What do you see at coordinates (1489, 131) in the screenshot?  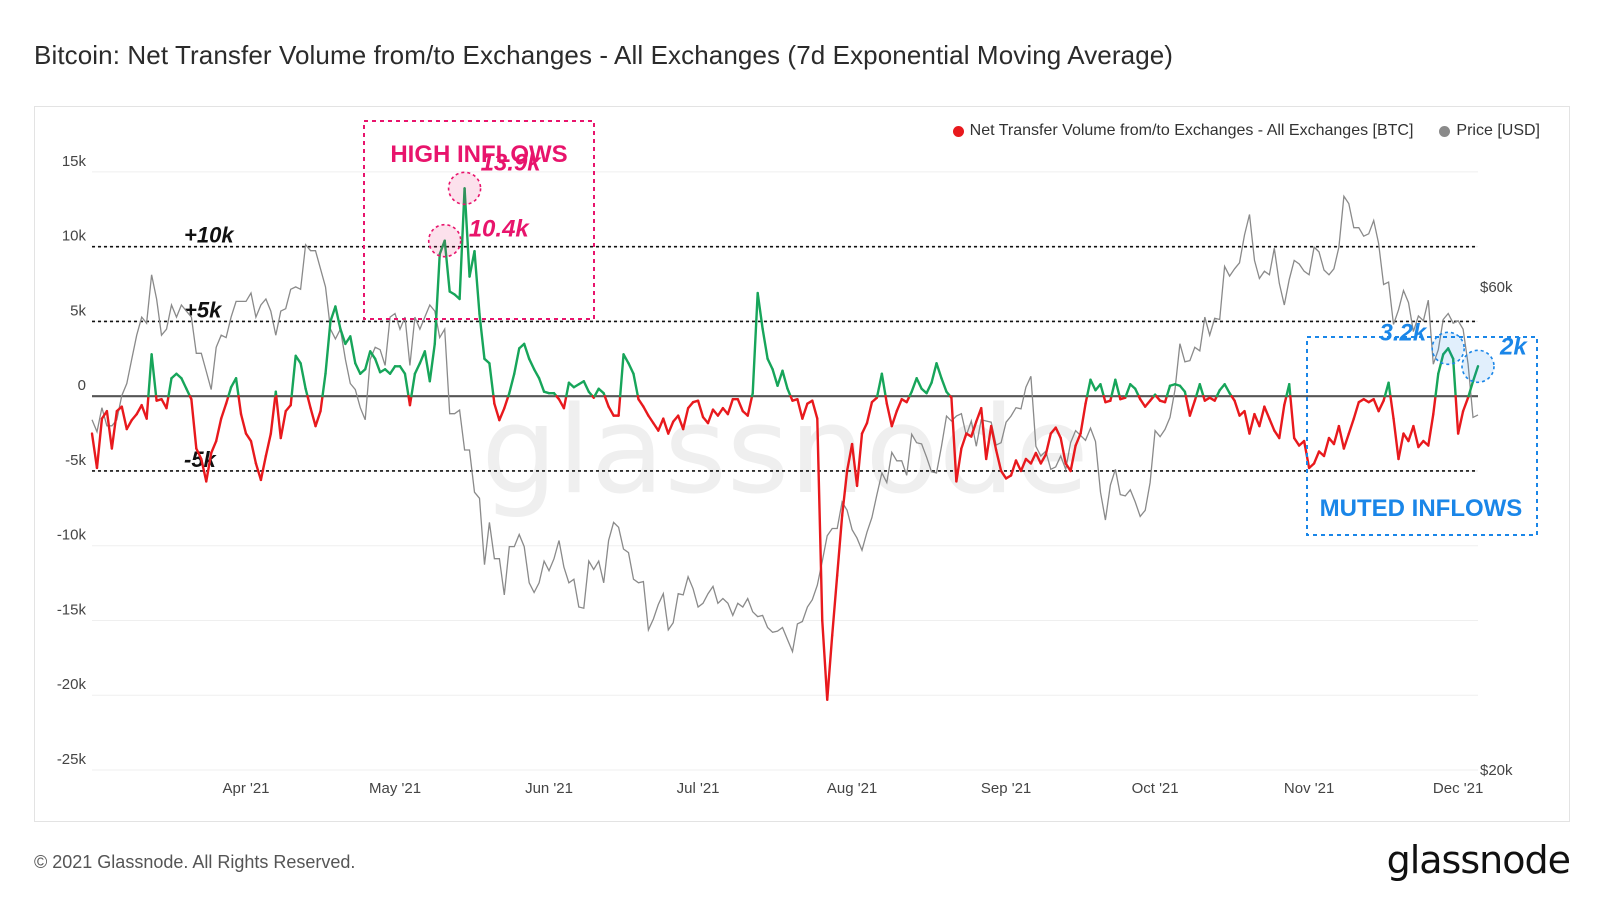 I see `legend-item-price: Price [USD]` at bounding box center [1489, 131].